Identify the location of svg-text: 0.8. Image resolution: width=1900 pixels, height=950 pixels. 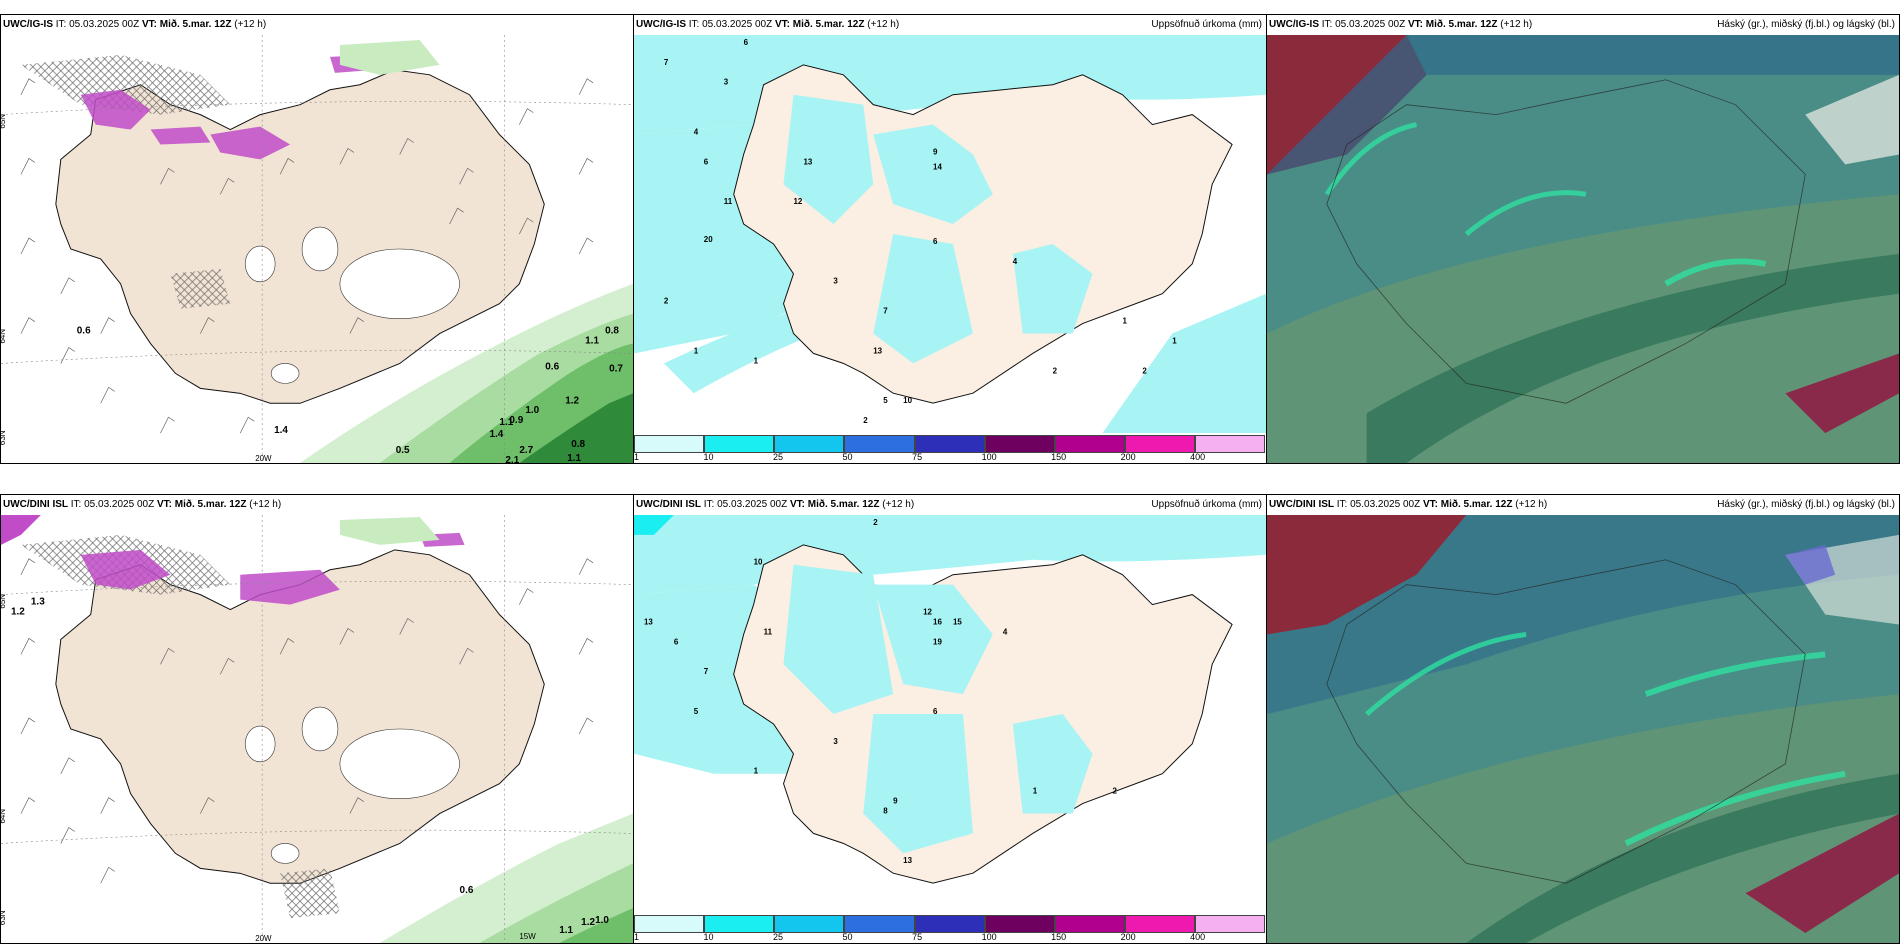
(578, 444).